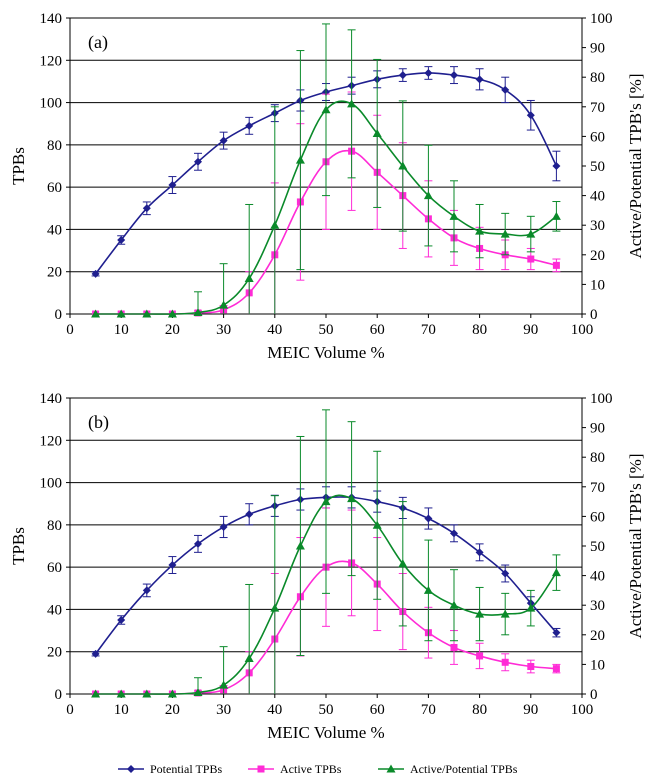  I want to click on panel-label: (b), so click(98, 422).